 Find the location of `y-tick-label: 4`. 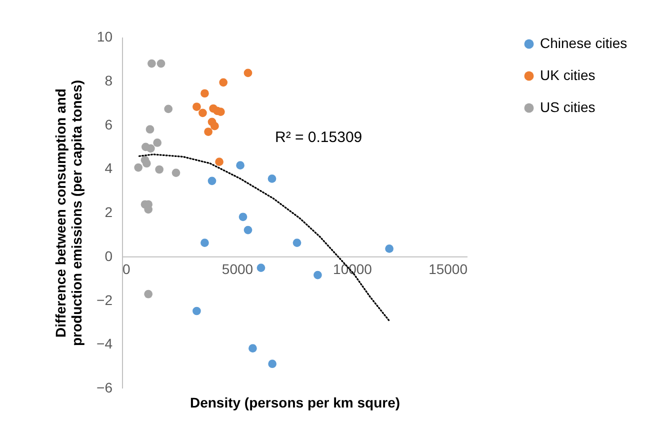

y-tick-label: 4 is located at coordinates (108, 168).